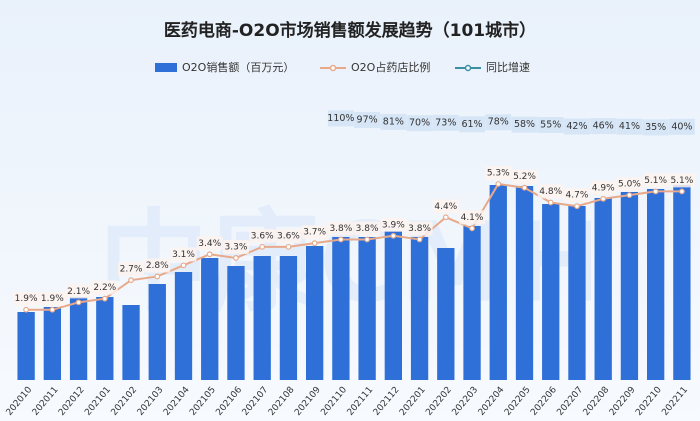 This screenshot has height=421, width=700. I want to click on data-label: 46%, so click(603, 126).